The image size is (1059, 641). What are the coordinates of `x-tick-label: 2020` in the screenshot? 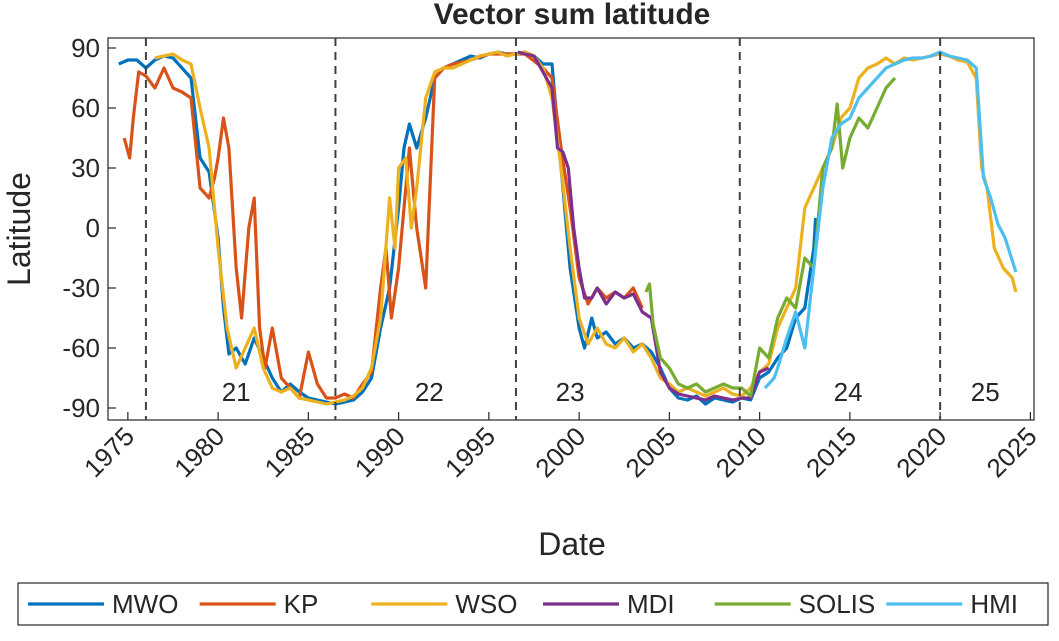 It's located at (921, 452).